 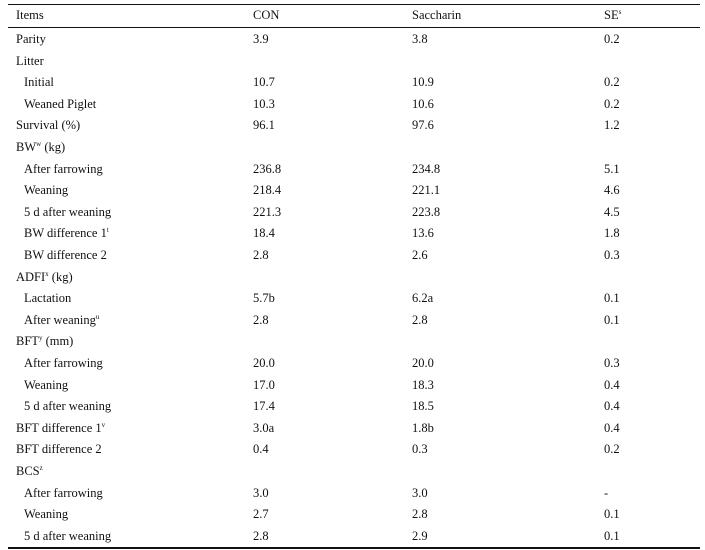 I want to click on row-label-unit: (mm), so click(x=58, y=341).